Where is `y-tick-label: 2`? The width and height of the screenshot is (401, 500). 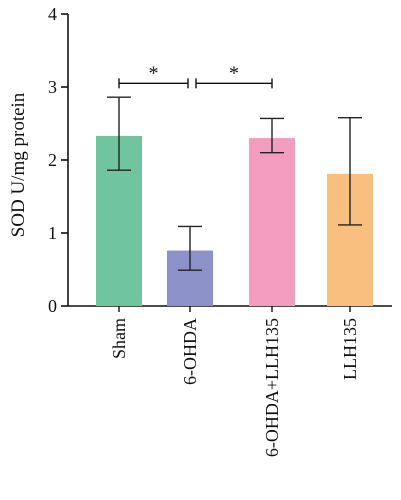
y-tick-label: 2 is located at coordinates (52, 160).